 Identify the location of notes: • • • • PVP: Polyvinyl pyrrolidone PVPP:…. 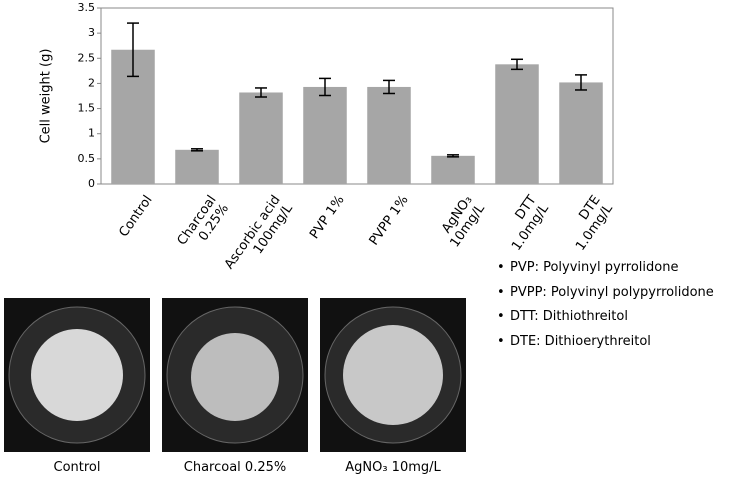
(605, 304).